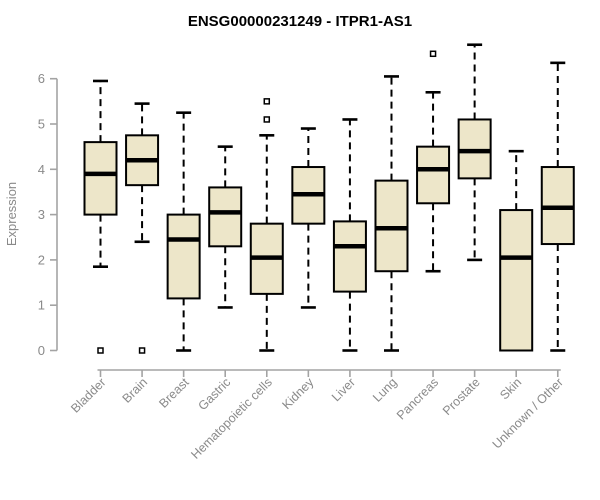 This screenshot has width=600, height=500. What do you see at coordinates (11, 214) in the screenshot?
I see `y-axis-label: Expression` at bounding box center [11, 214].